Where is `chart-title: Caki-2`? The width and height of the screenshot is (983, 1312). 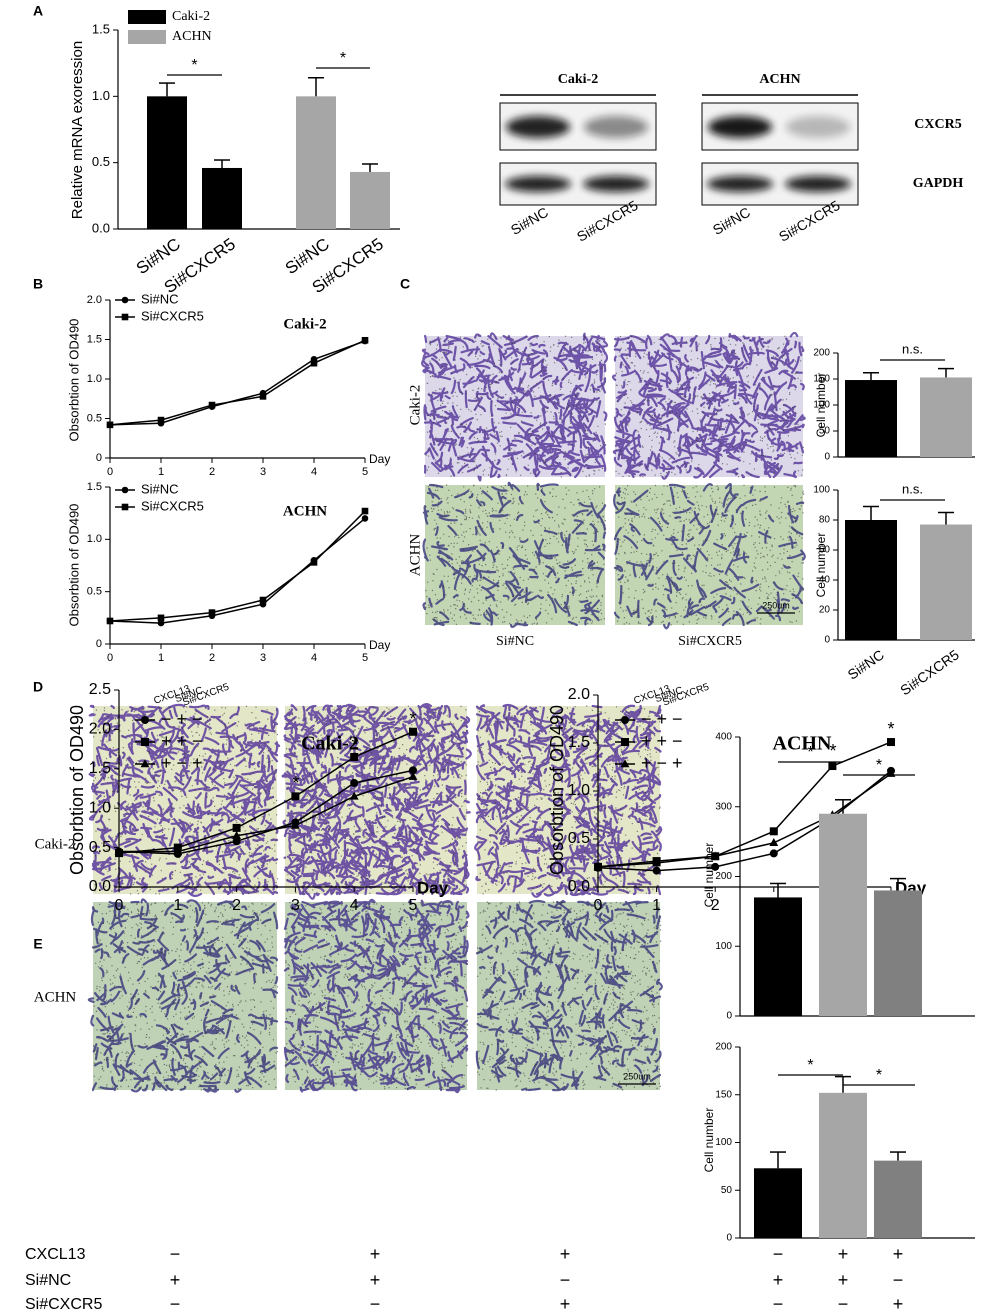
chart-title: Caki-2 is located at coordinates (330, 744).